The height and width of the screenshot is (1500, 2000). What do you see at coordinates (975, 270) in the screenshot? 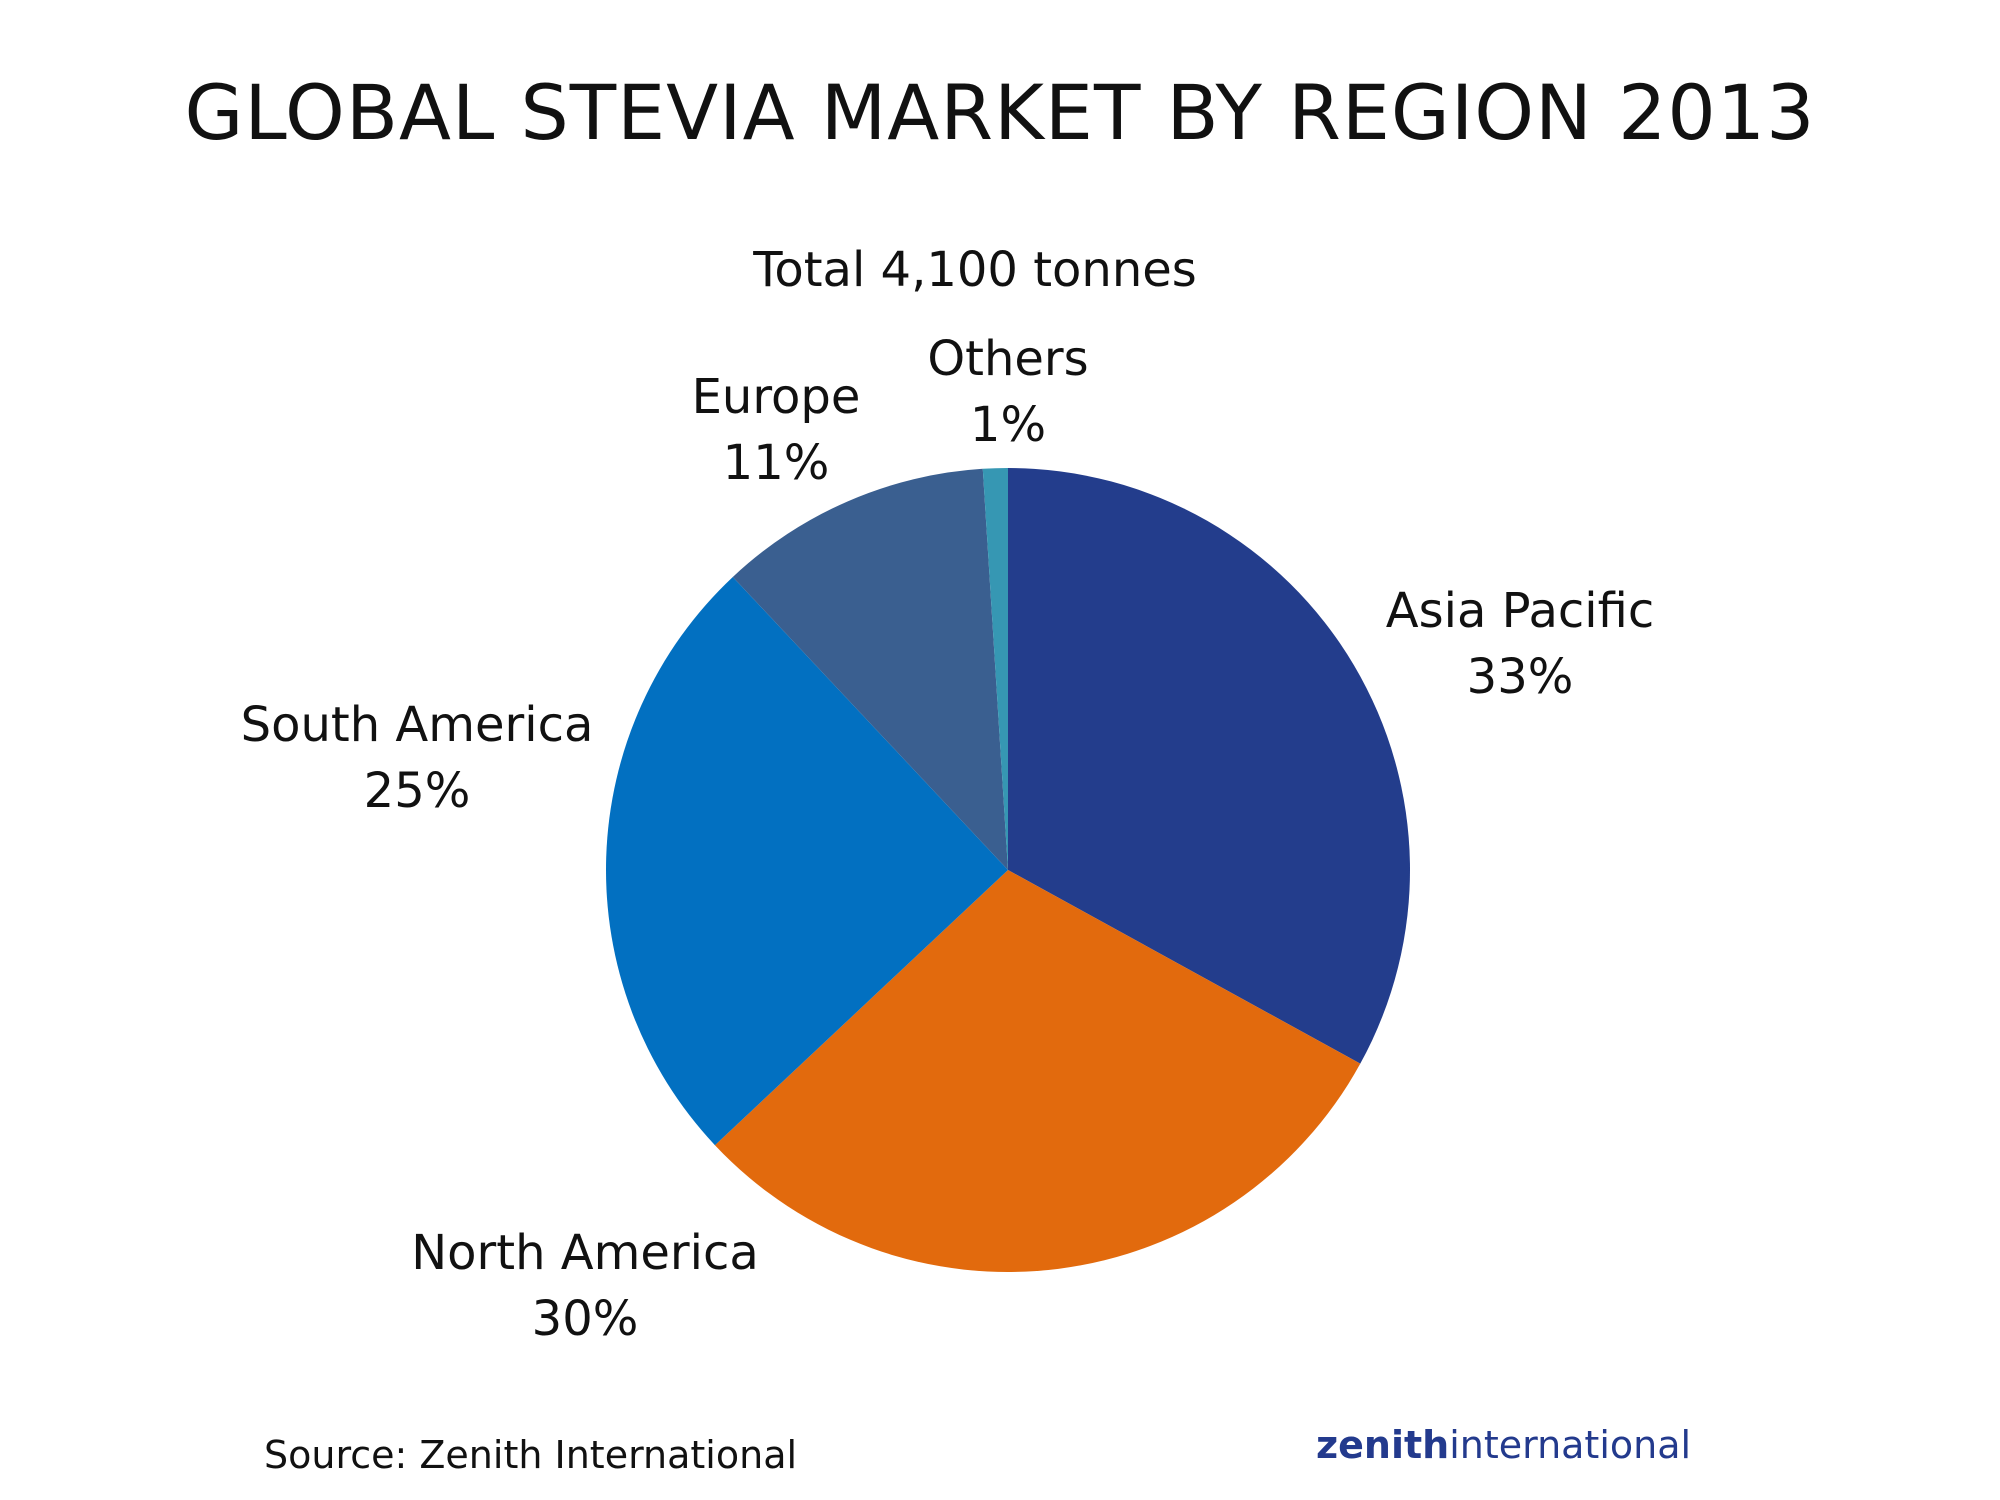
I see `chart-subtitle: Total 4,100 tonnes` at bounding box center [975, 270].